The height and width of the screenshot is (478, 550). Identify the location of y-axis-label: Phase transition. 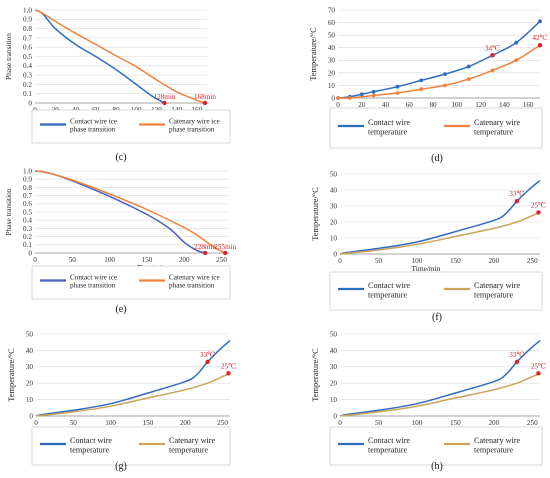
(8, 56).